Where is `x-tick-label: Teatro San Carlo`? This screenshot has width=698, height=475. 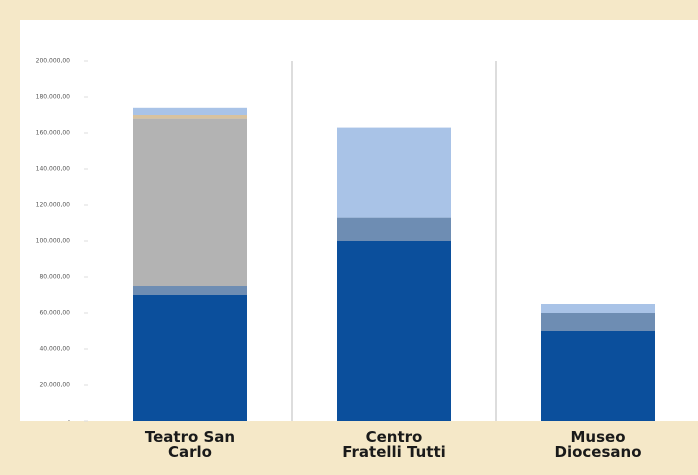
x-tick-label: Teatro San Carlo is located at coordinates (190, 444).